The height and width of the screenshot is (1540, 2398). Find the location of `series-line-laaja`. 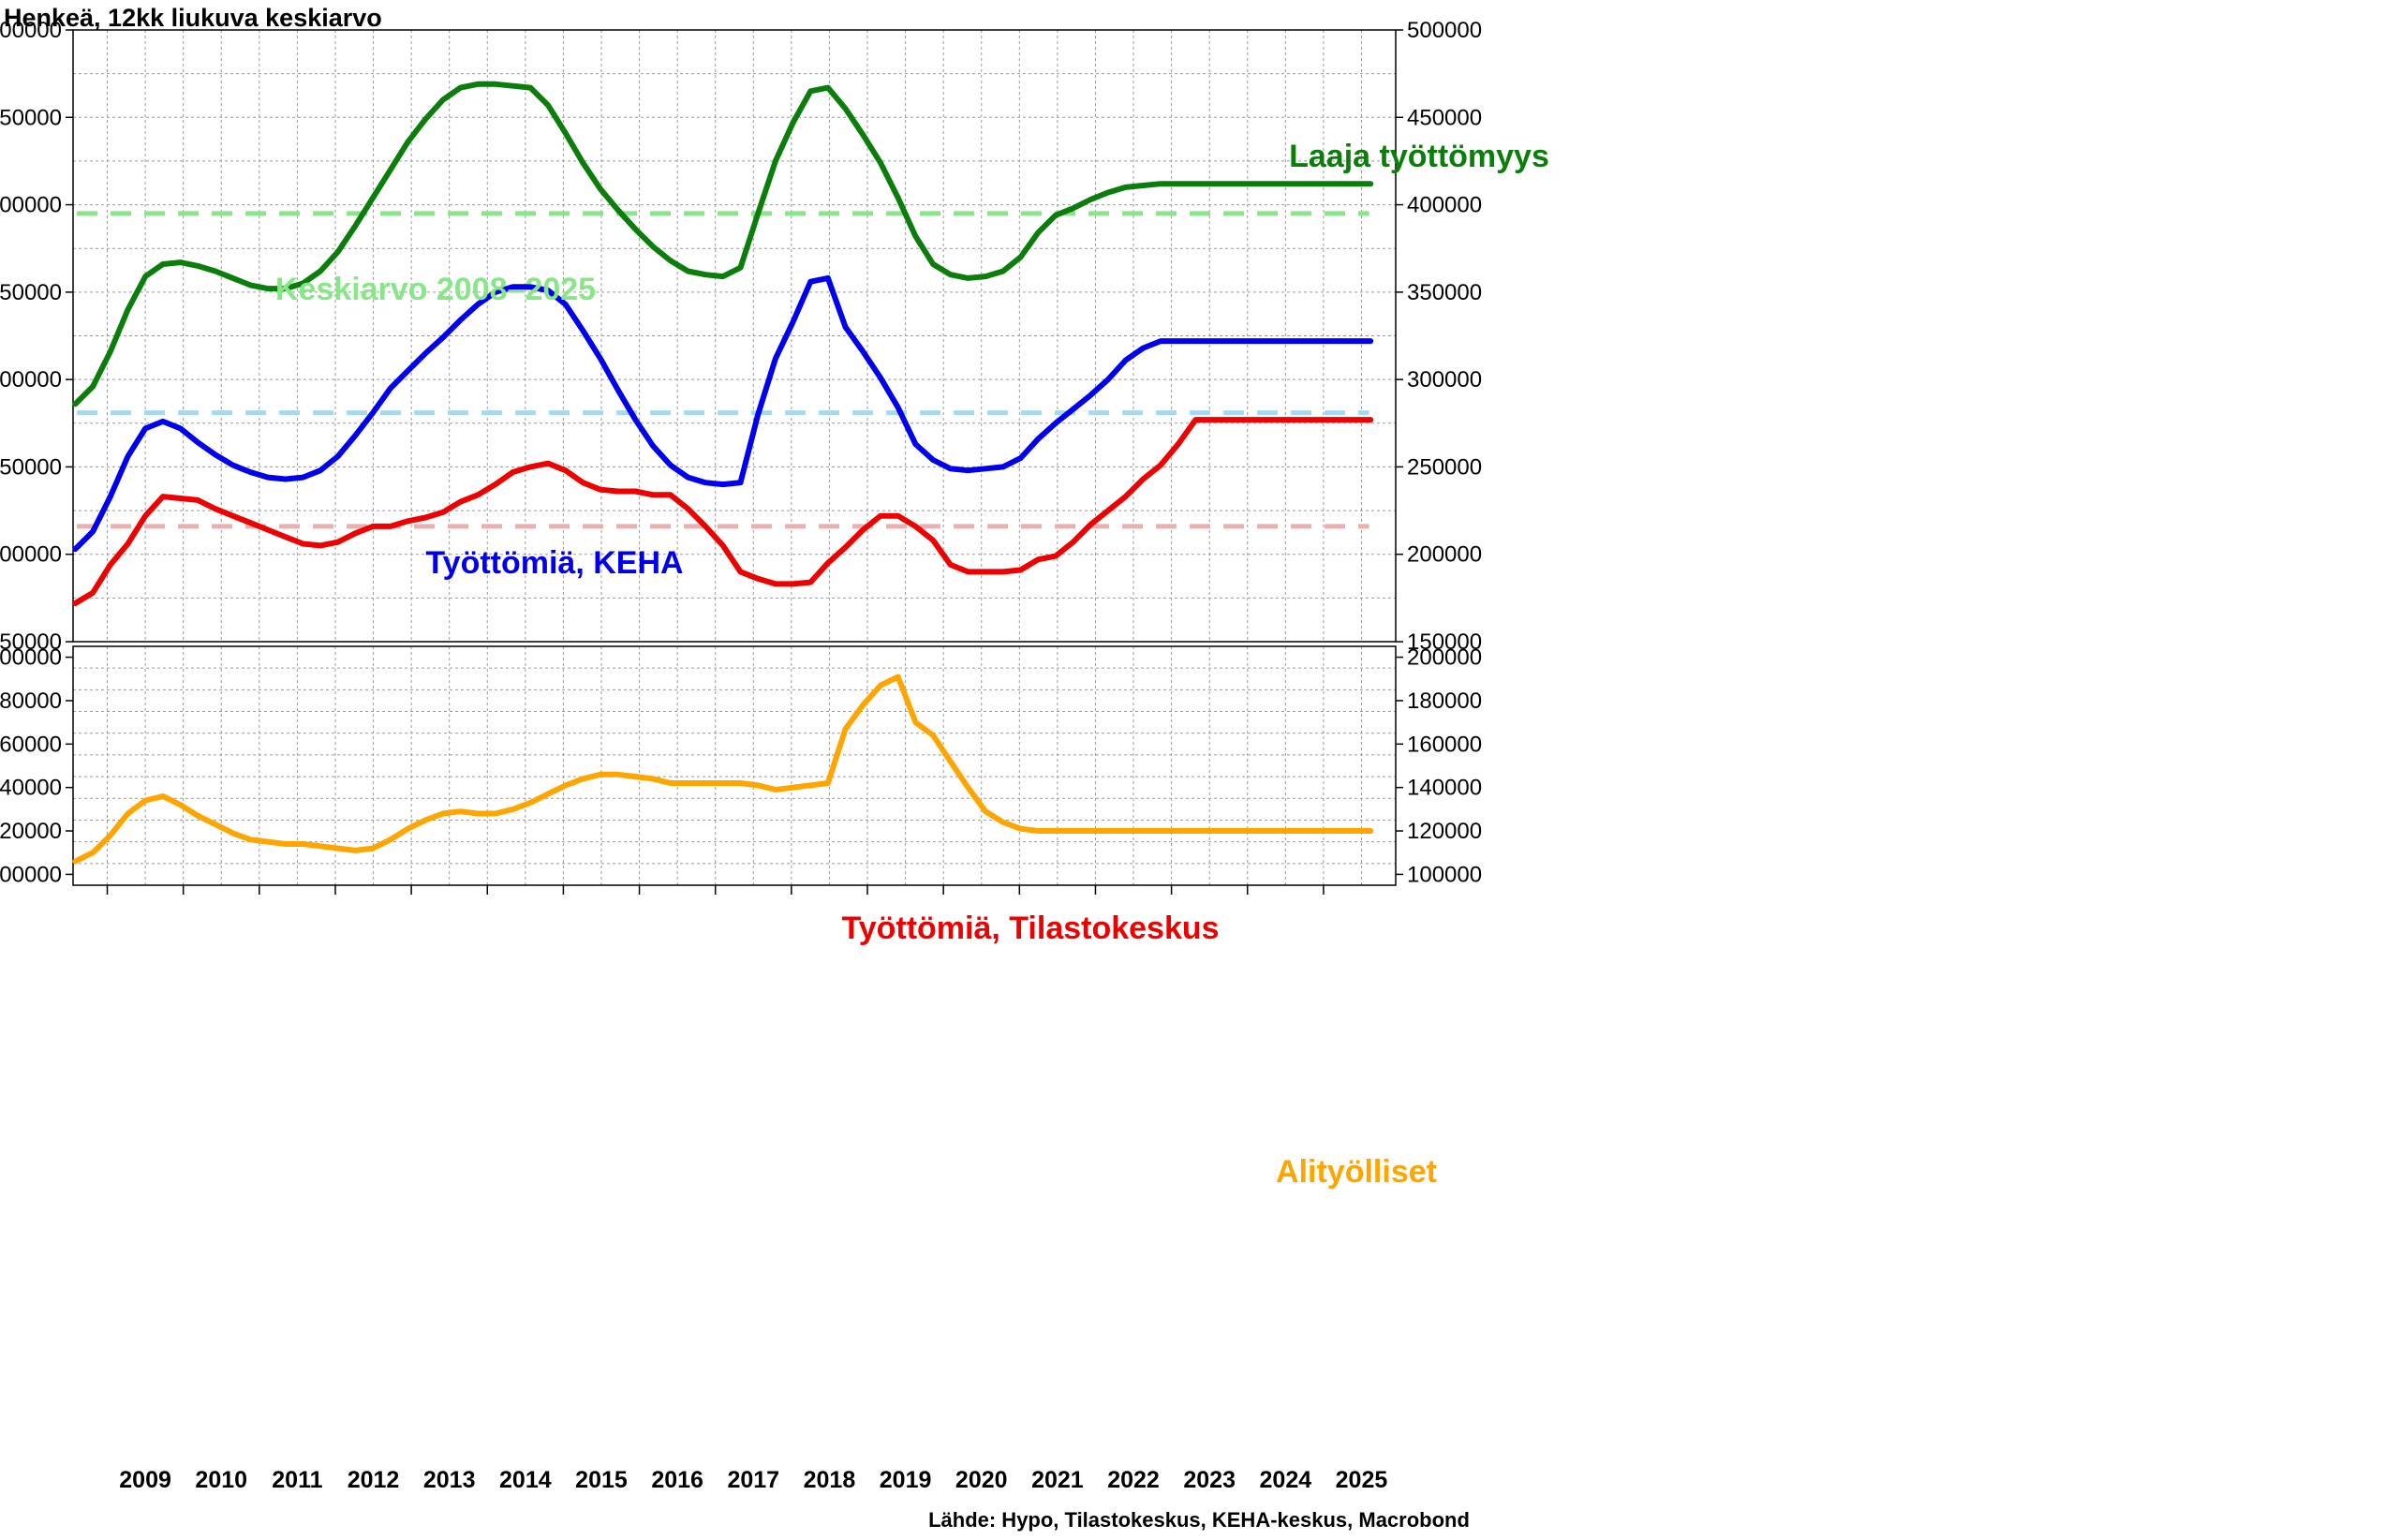

series-line-laaja is located at coordinates (723, 244).